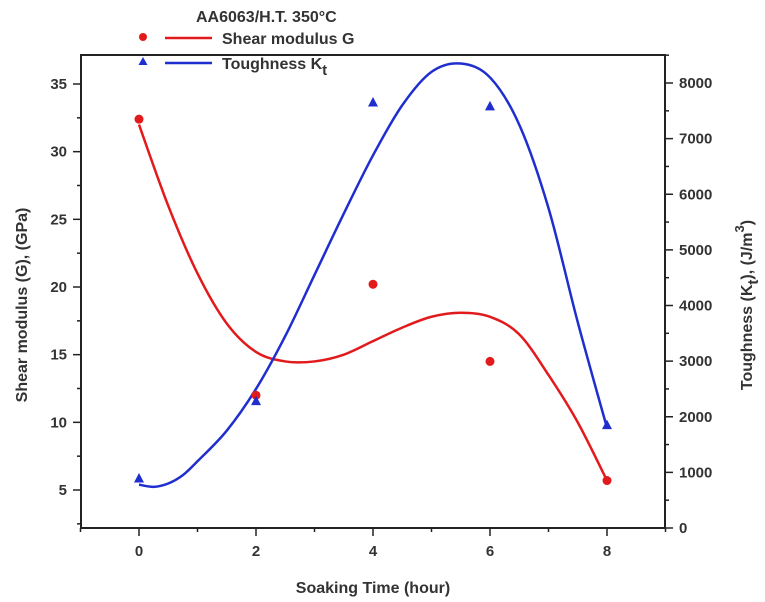 The image size is (765, 602). Describe the element at coordinates (58, 287) in the screenshot. I see `y-left-tick-label: 20` at that location.